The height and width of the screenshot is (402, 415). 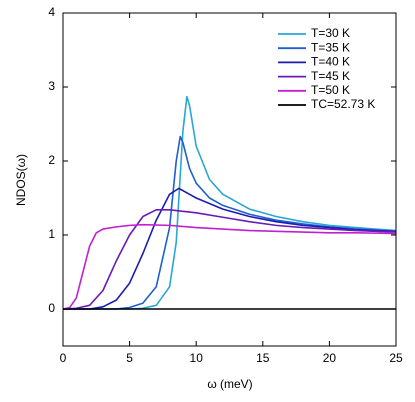 What do you see at coordinates (343, 104) in the screenshot?
I see `legend-label: TC=52.73 K` at bounding box center [343, 104].